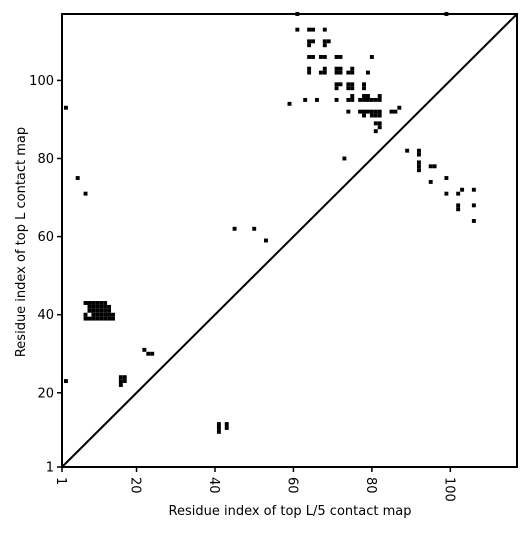 The height and width of the screenshot is (535, 531). Describe the element at coordinates (45, 393) in the screenshot. I see `y-tick-label: 20` at that location.